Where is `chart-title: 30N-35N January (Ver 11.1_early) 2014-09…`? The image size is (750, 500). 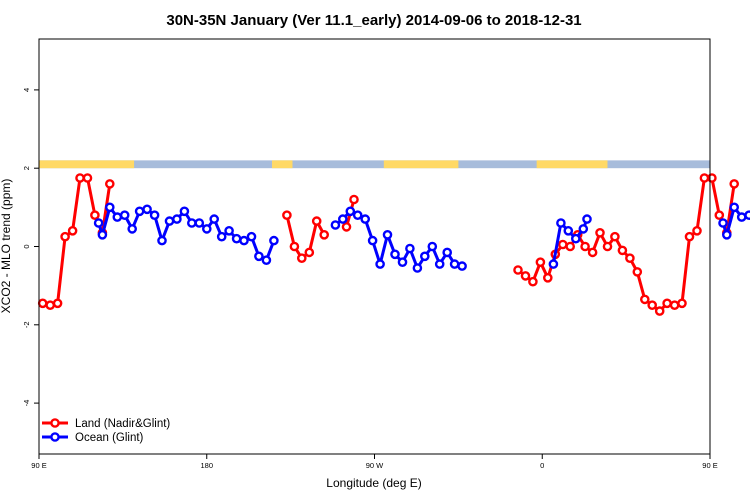 chart-title: 30N-35N January (Ver 11.1_early) 2014-09… is located at coordinates (373, 20).